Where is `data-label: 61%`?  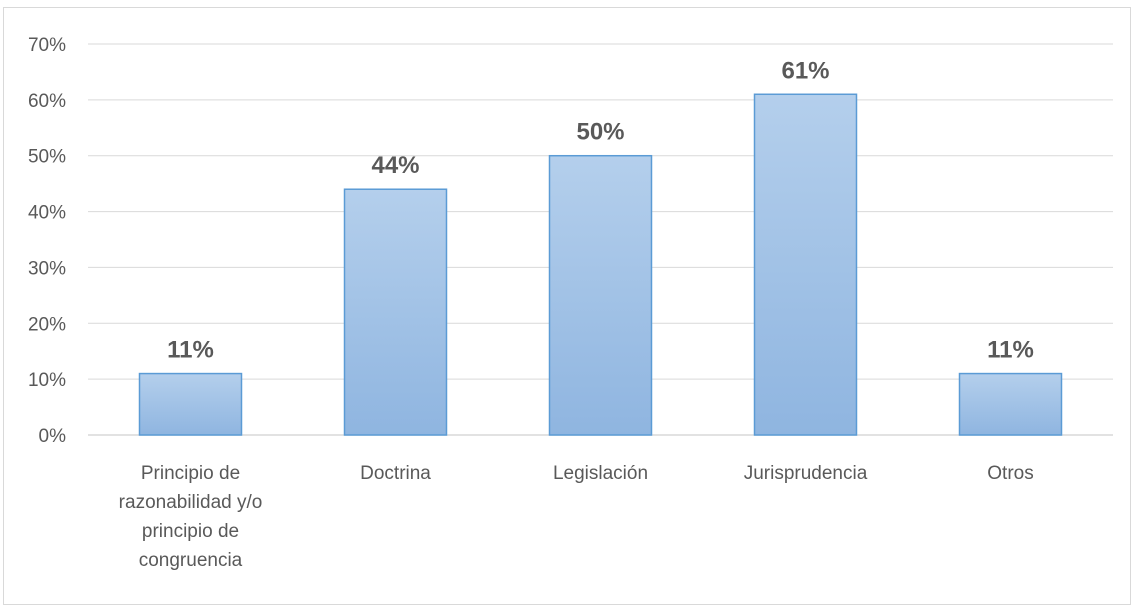 data-label: 61% is located at coordinates (805, 70).